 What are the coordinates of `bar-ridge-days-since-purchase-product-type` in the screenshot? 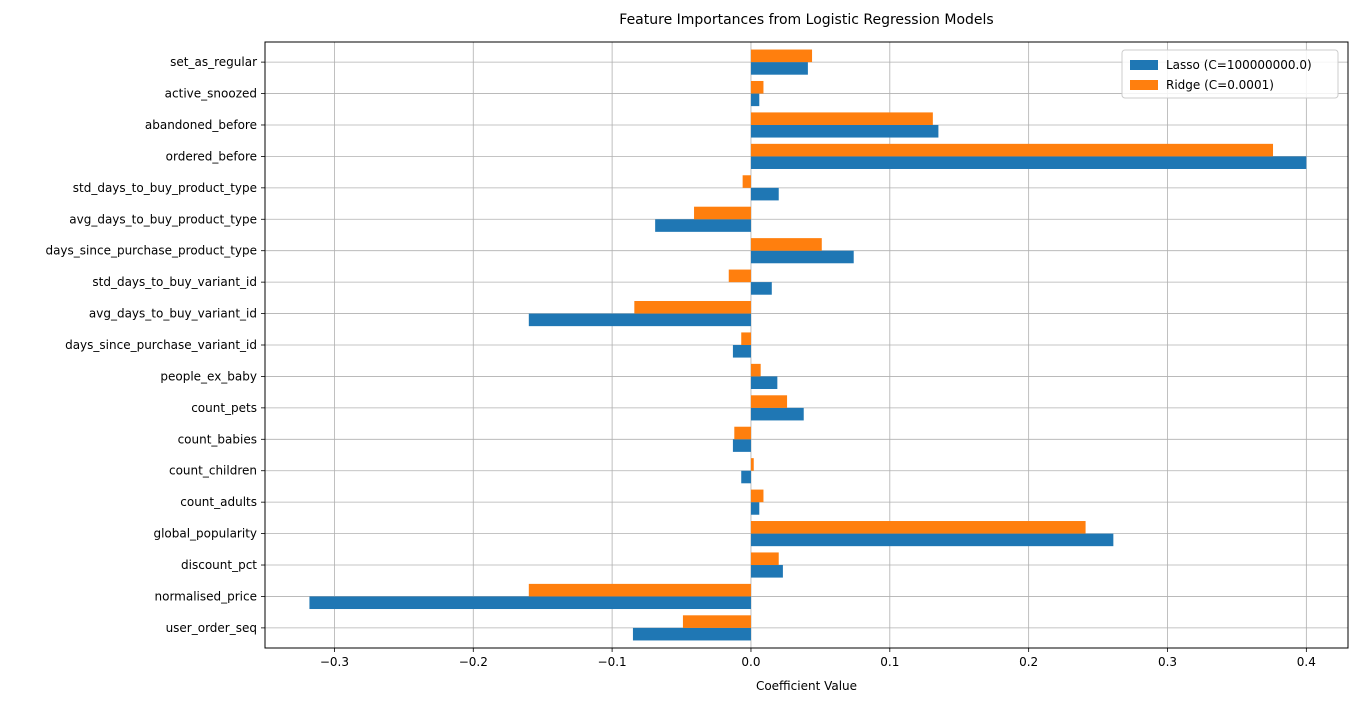 It's located at (786, 244).